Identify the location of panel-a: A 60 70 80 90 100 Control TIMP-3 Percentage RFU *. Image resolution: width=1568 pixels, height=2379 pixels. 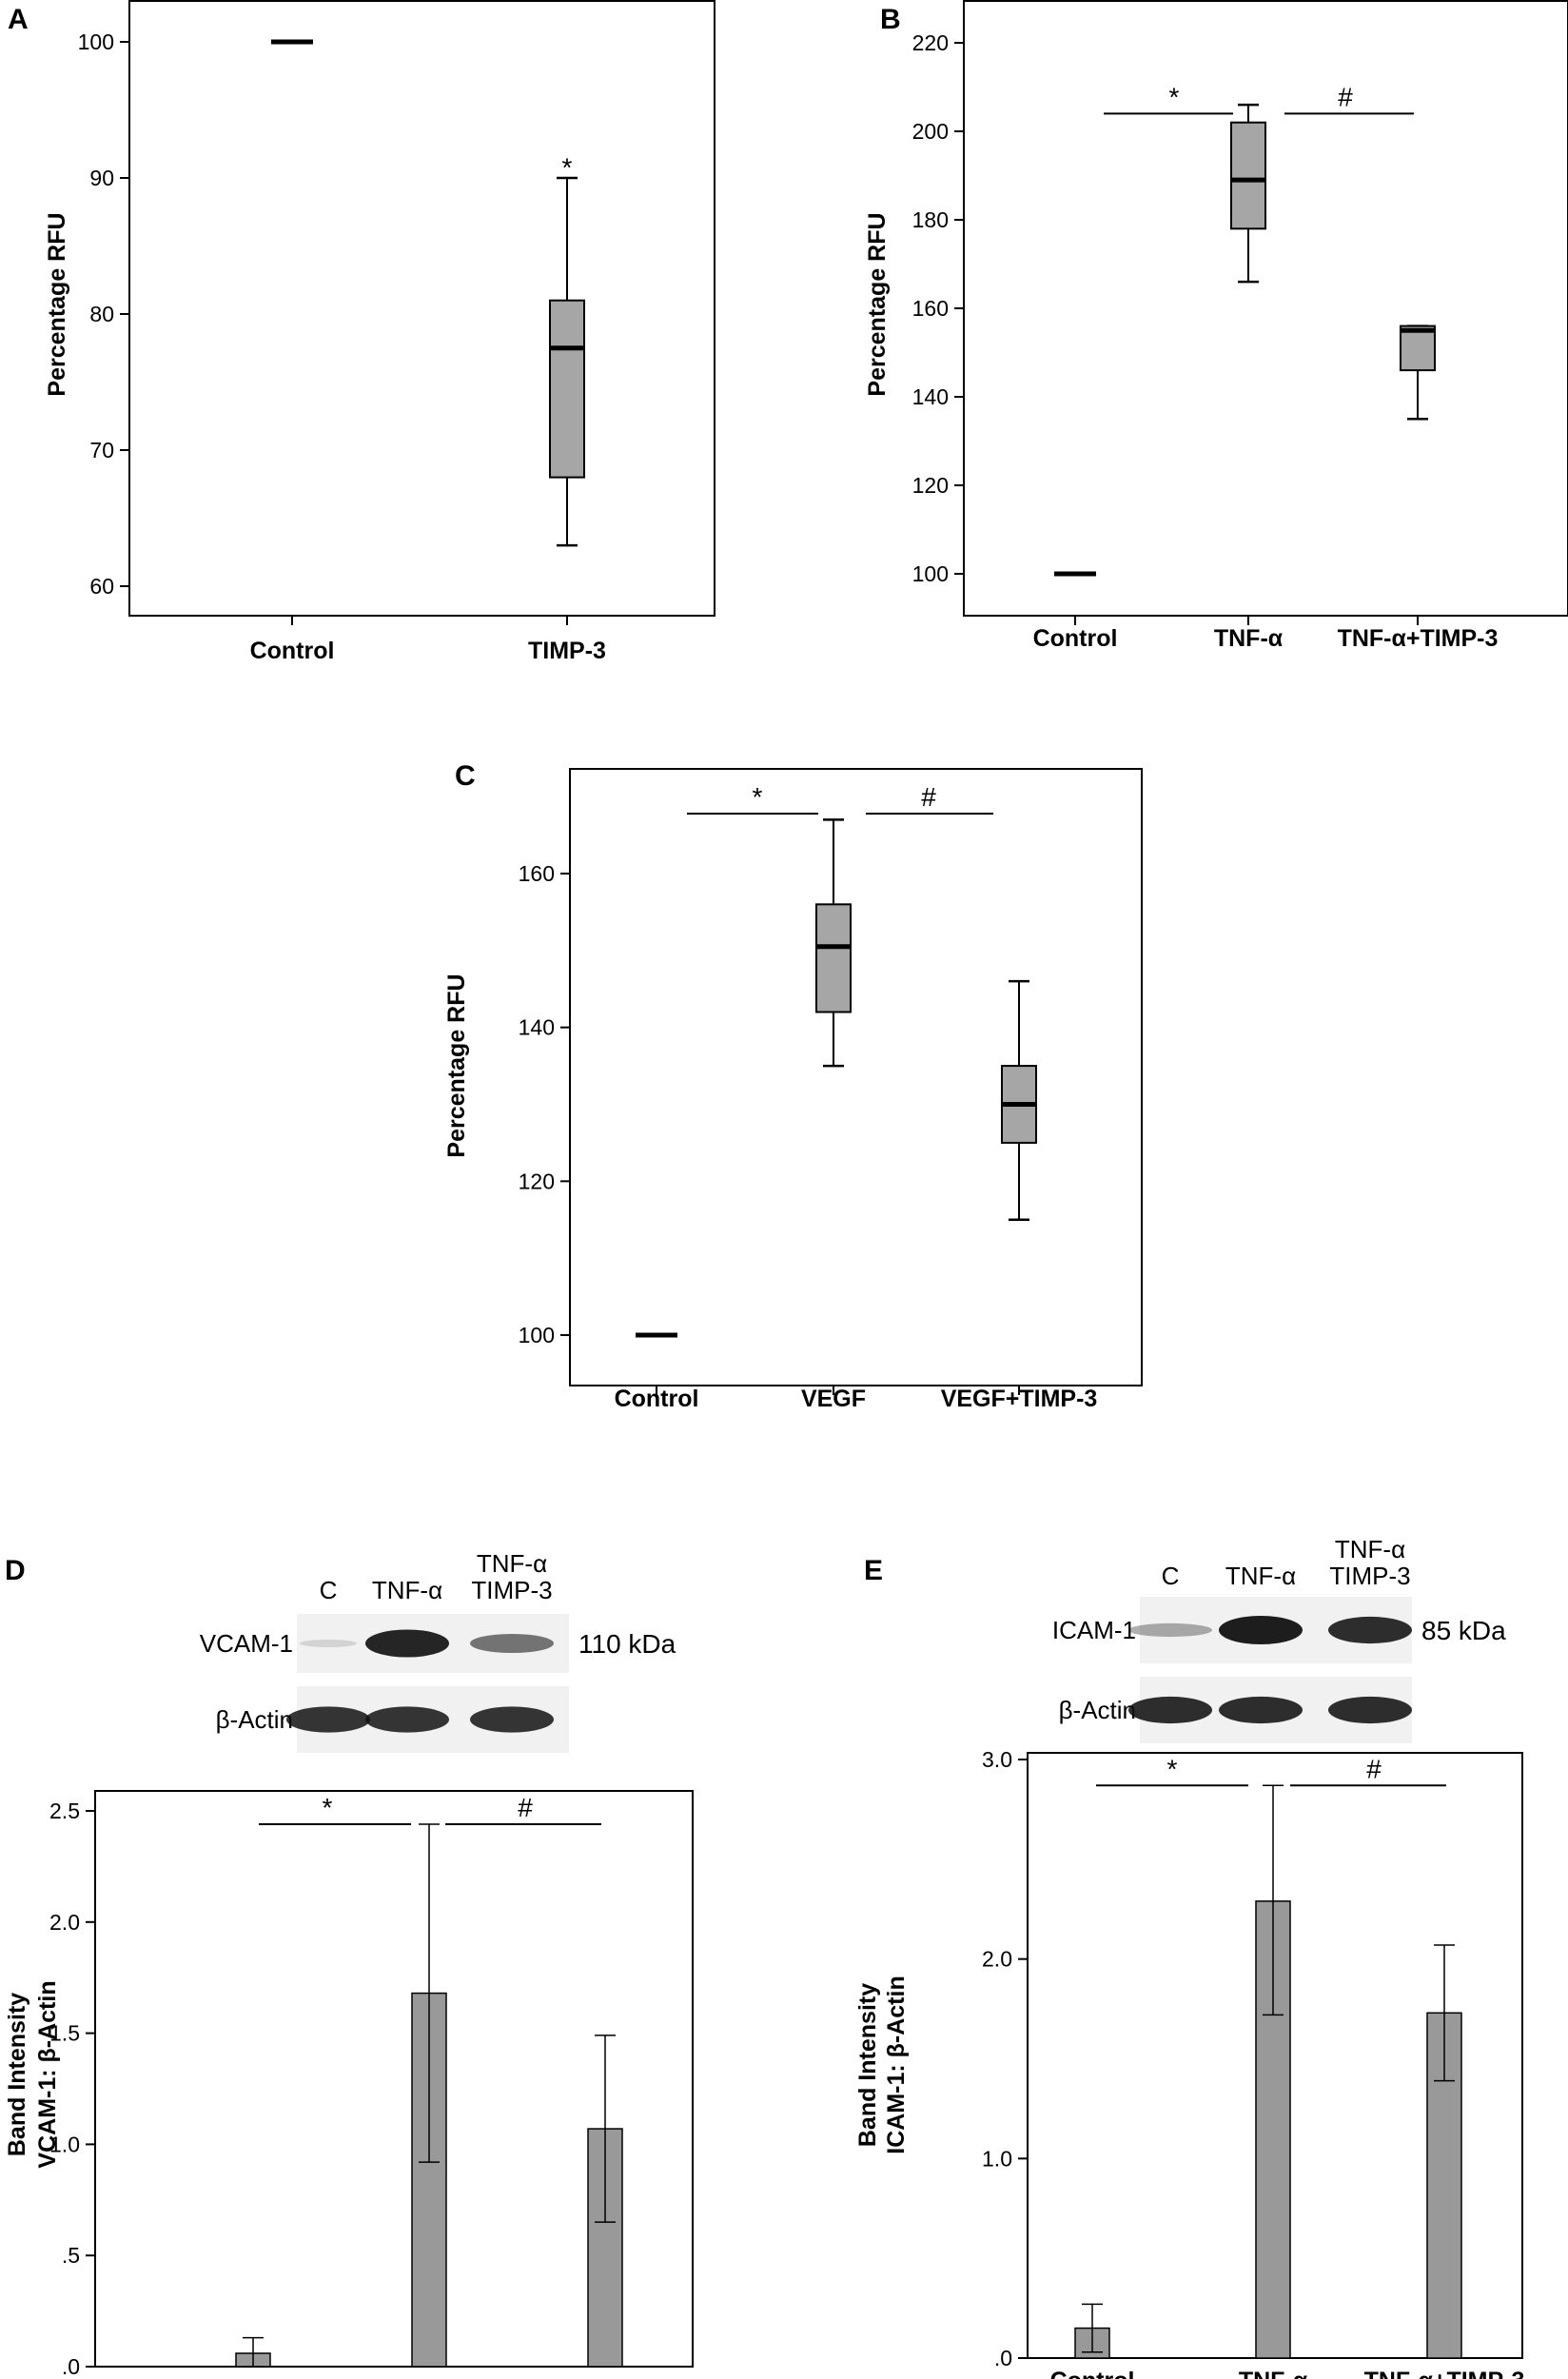
(361, 332).